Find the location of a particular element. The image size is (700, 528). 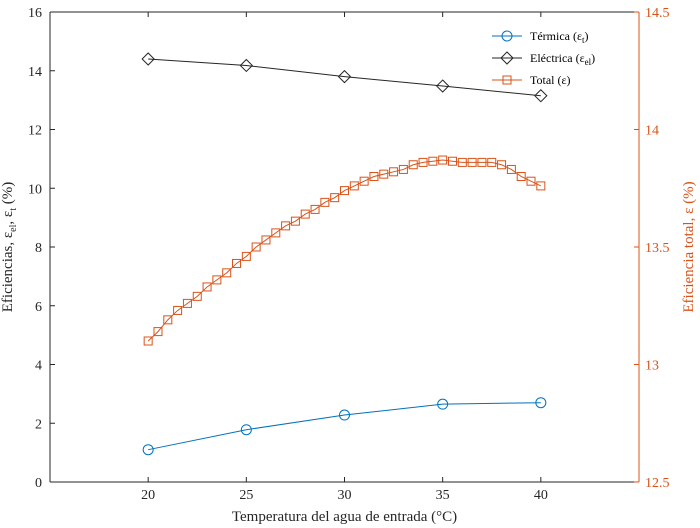

series-line-electrica is located at coordinates (344, 77).